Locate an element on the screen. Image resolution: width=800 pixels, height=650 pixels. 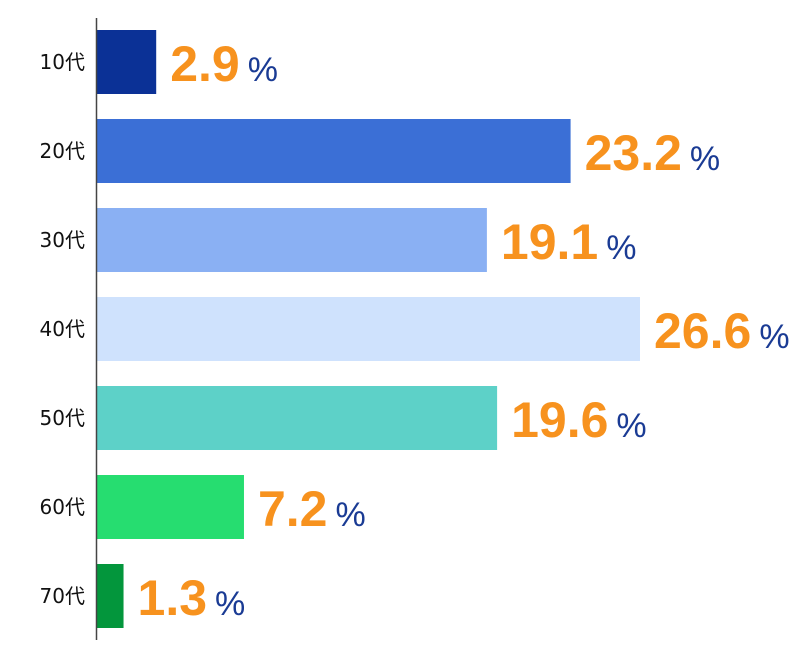
value-number: 23.2 is located at coordinates (633, 153).